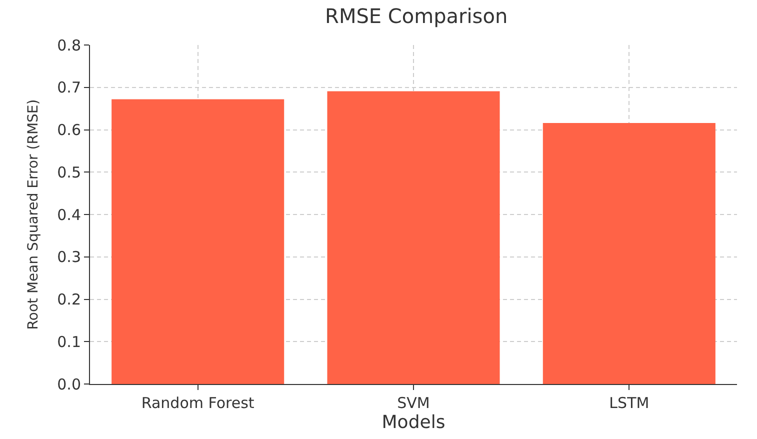  What do you see at coordinates (69, 341) in the screenshot?
I see `y-tick-label: 0.1` at bounding box center [69, 341].